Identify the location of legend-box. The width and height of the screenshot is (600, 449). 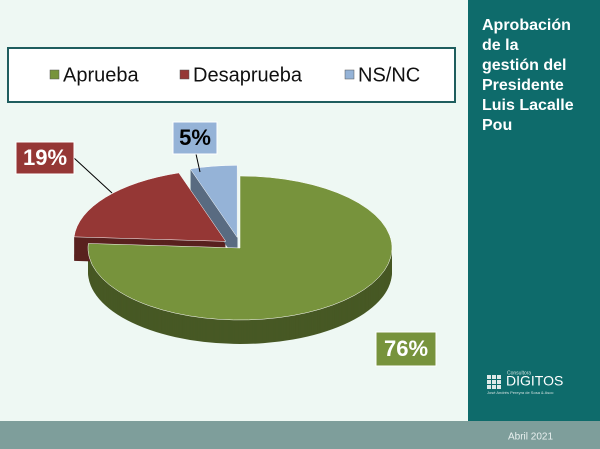
(231, 75).